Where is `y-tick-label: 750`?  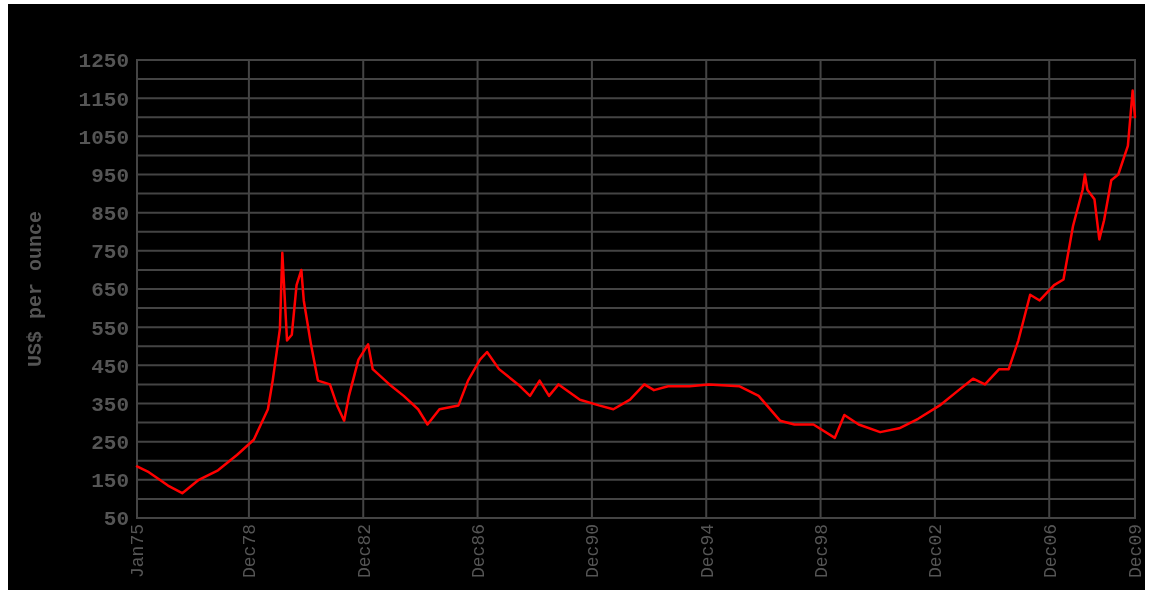 y-tick-label: 750 is located at coordinates (110, 253).